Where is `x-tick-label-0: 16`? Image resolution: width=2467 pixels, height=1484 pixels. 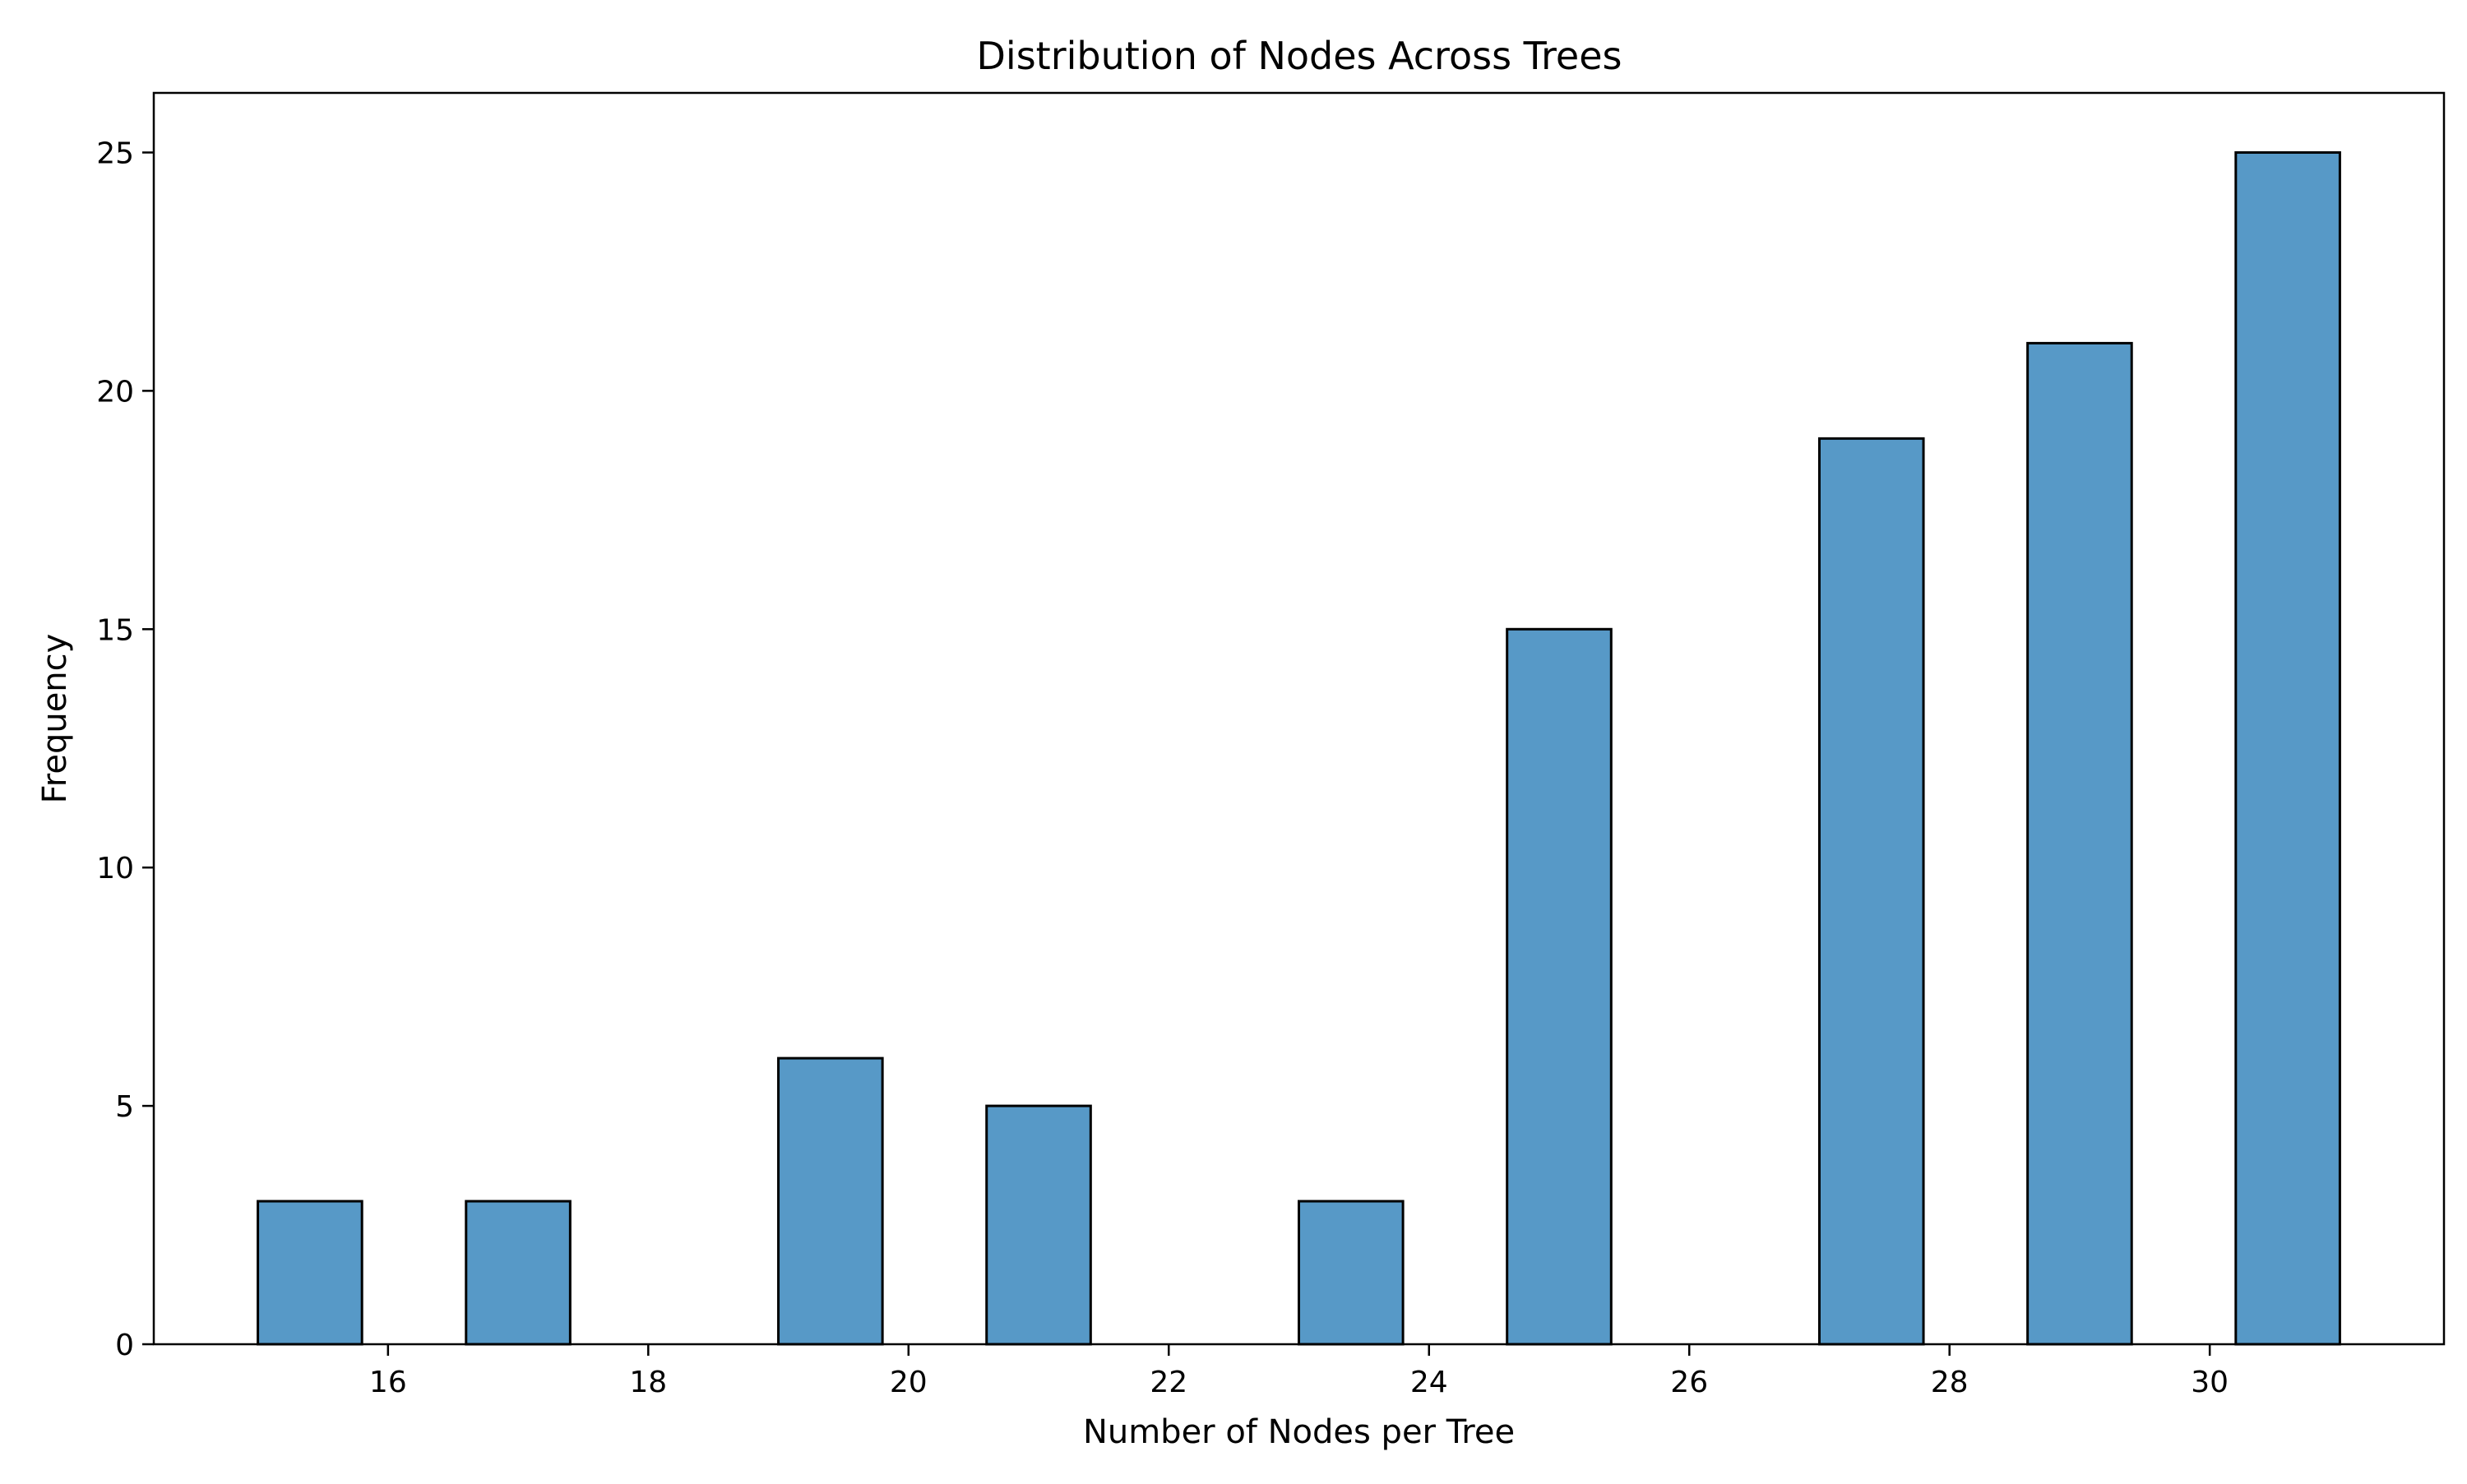 x-tick-label-0: 16 is located at coordinates (388, 1382).